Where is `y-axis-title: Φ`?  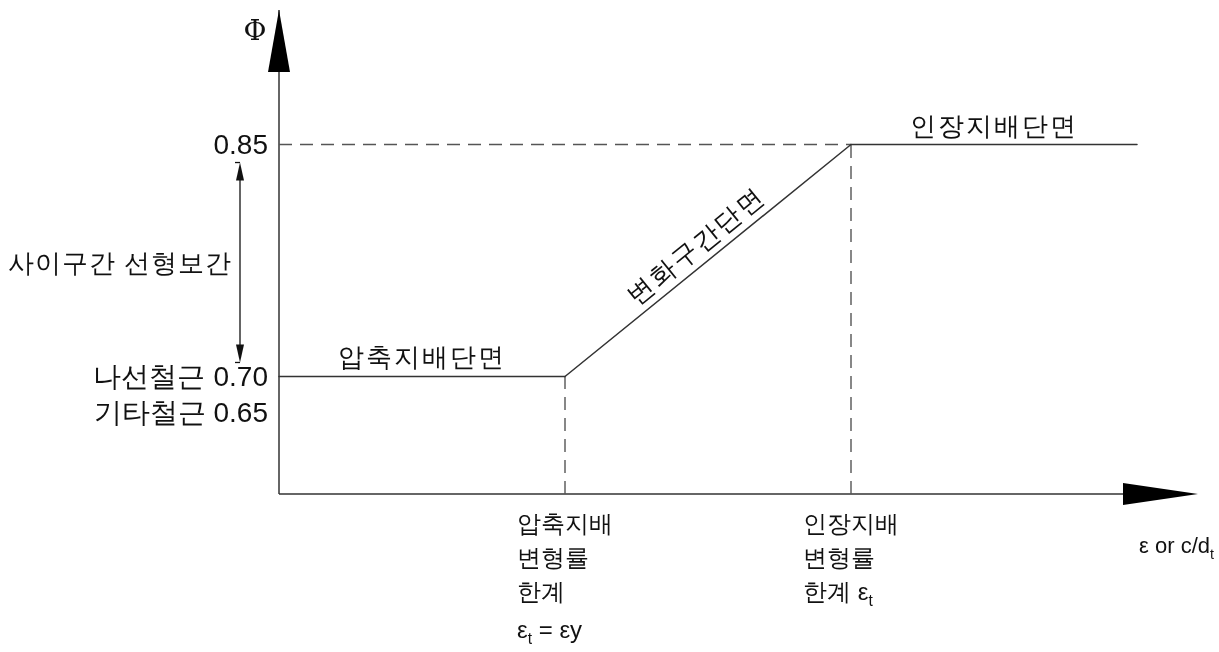
y-axis-title: Φ is located at coordinates (255, 30).